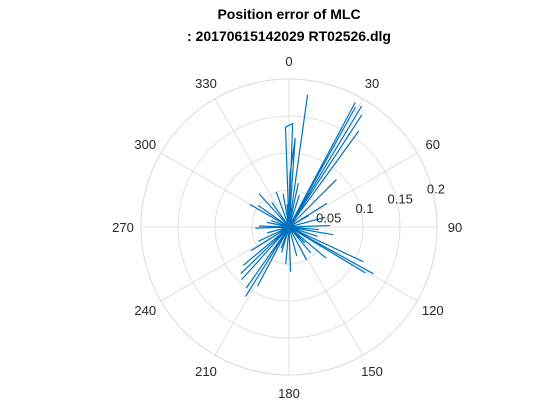 Image resolution: width=560 pixels, height=420 pixels. I want to click on series-line, so click(307, 195).